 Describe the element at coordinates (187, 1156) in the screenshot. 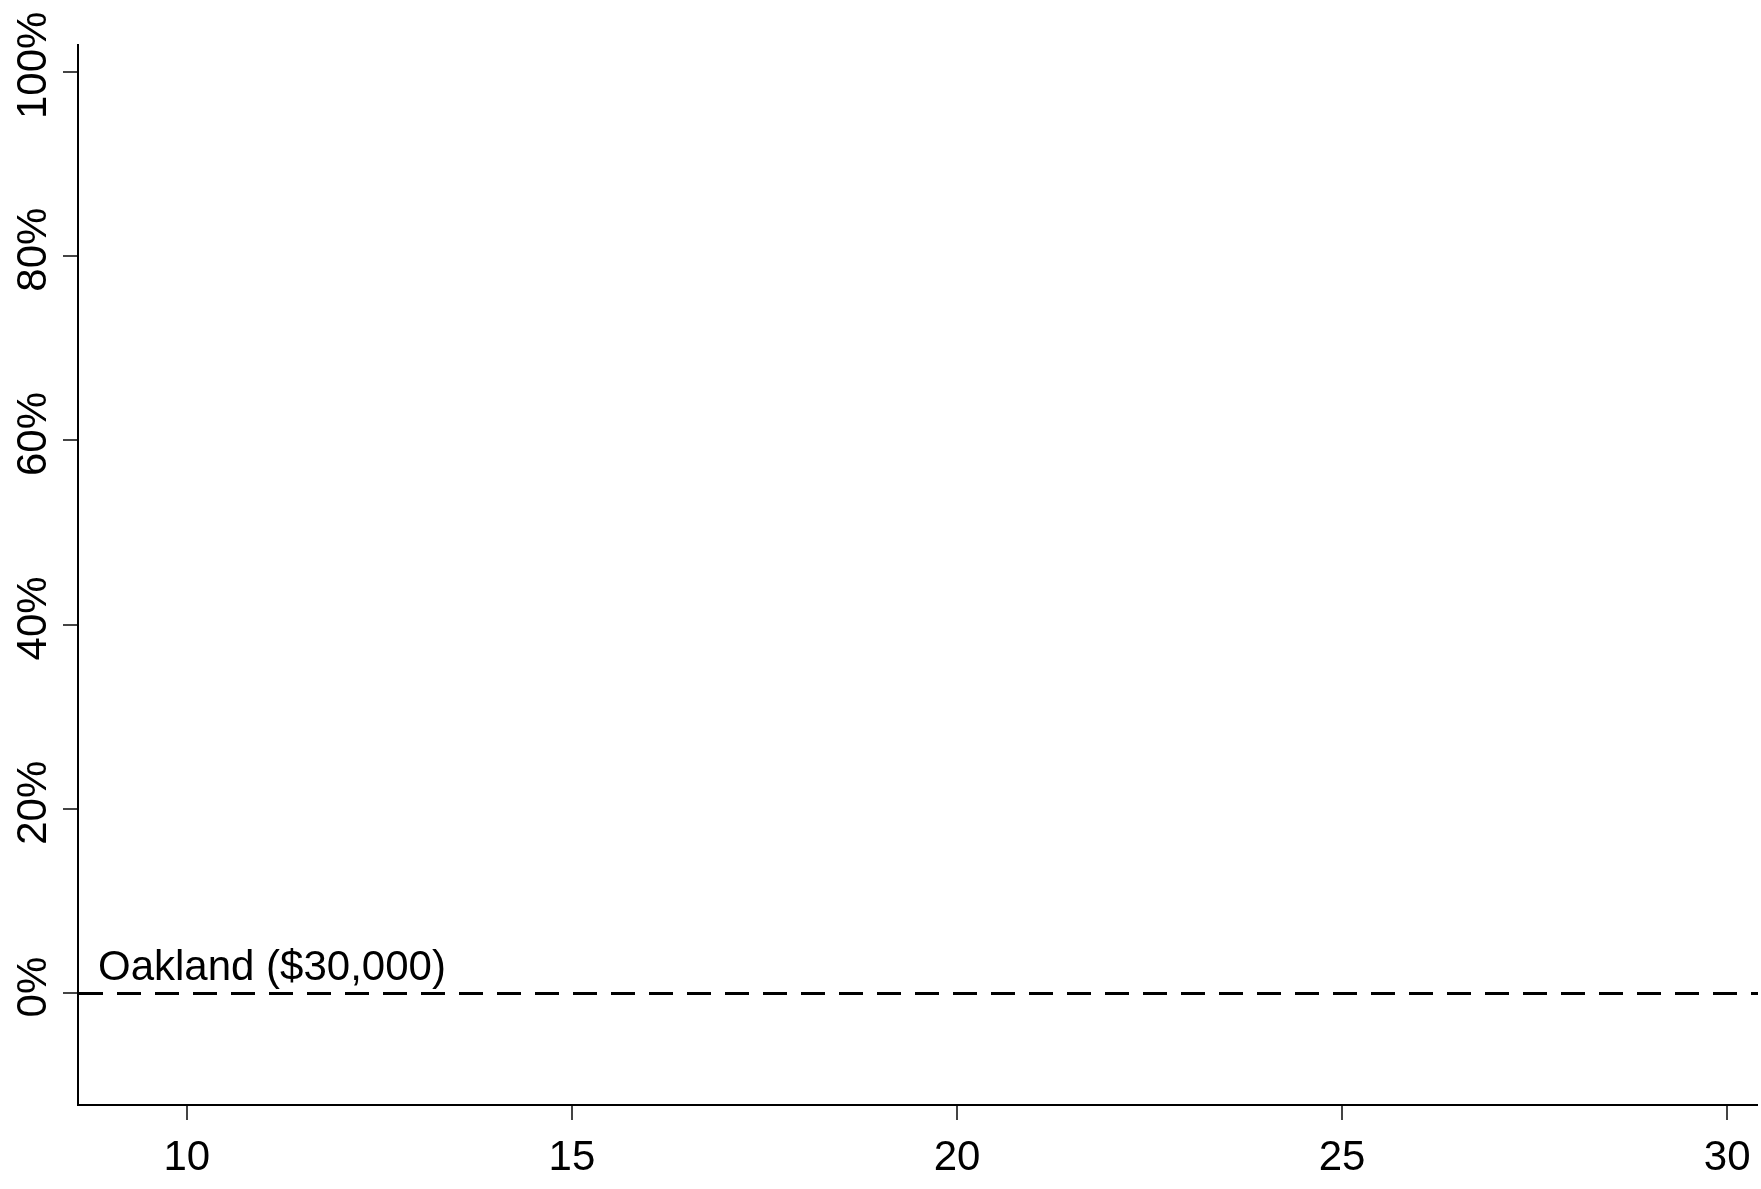

I see `x-tick-label: 10` at that location.